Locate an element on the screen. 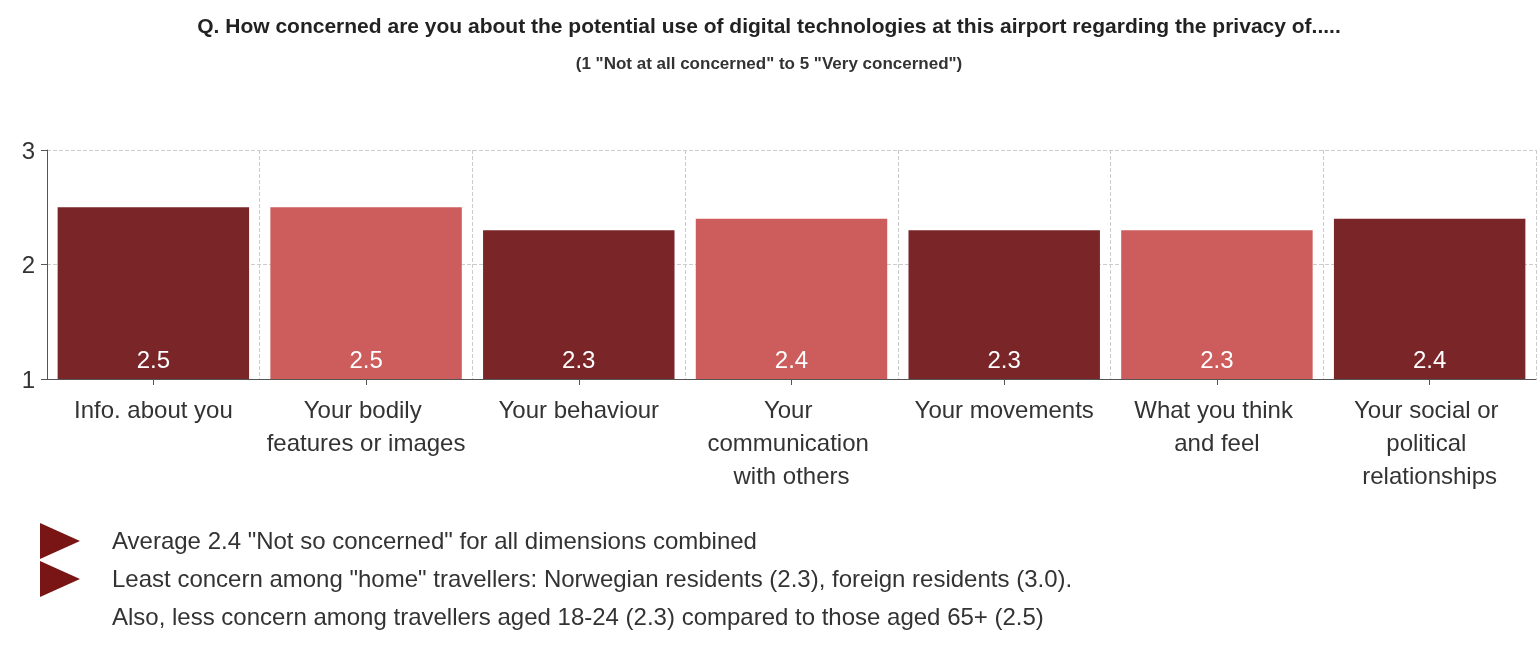 The height and width of the screenshot is (670, 1538). x-tick-label: Your communication with others is located at coordinates (791, 442).